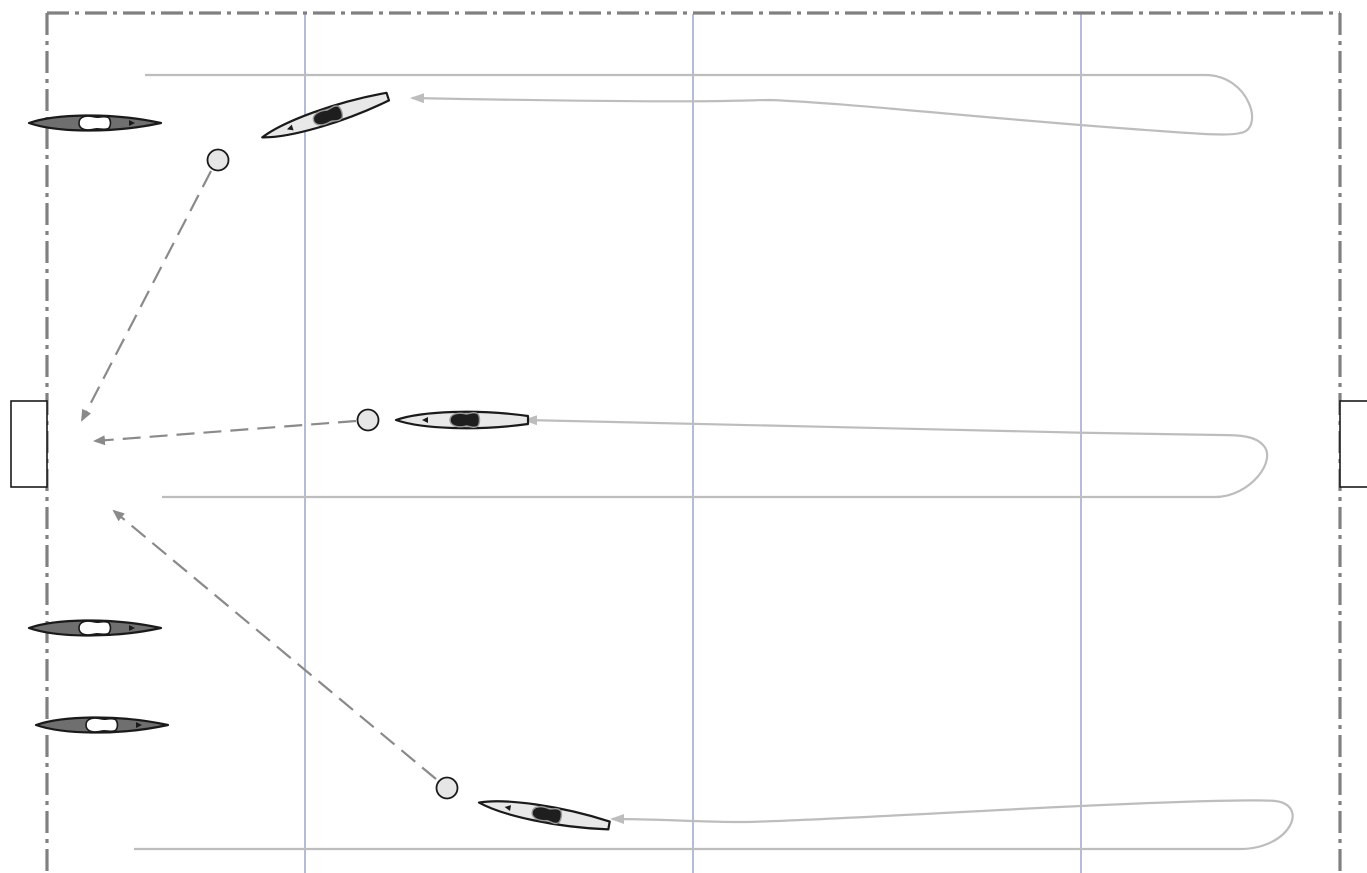 This screenshot has height=873, width=1367. What do you see at coordinates (274, 644) in the screenshot?
I see `pass-arrow-bottom` at bounding box center [274, 644].